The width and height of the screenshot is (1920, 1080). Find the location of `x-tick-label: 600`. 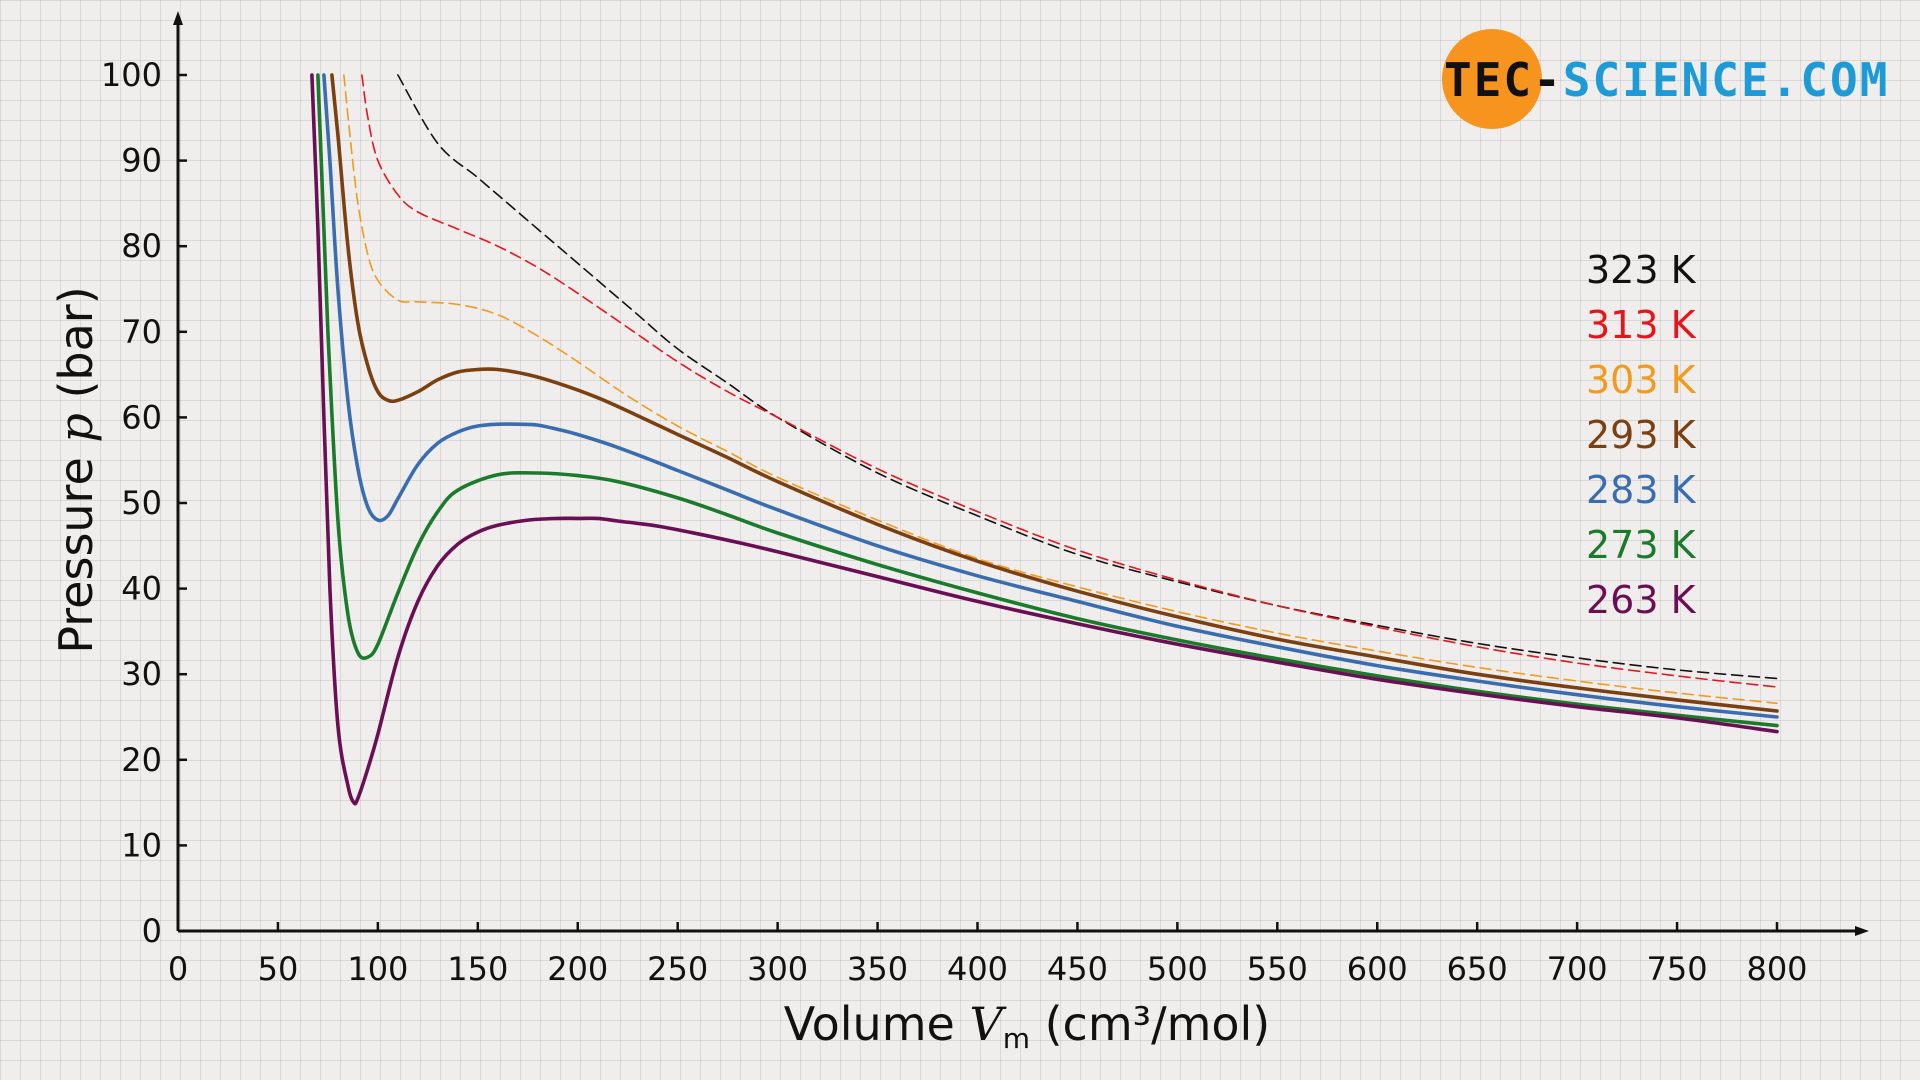

x-tick-label: 600 is located at coordinates (1377, 969).